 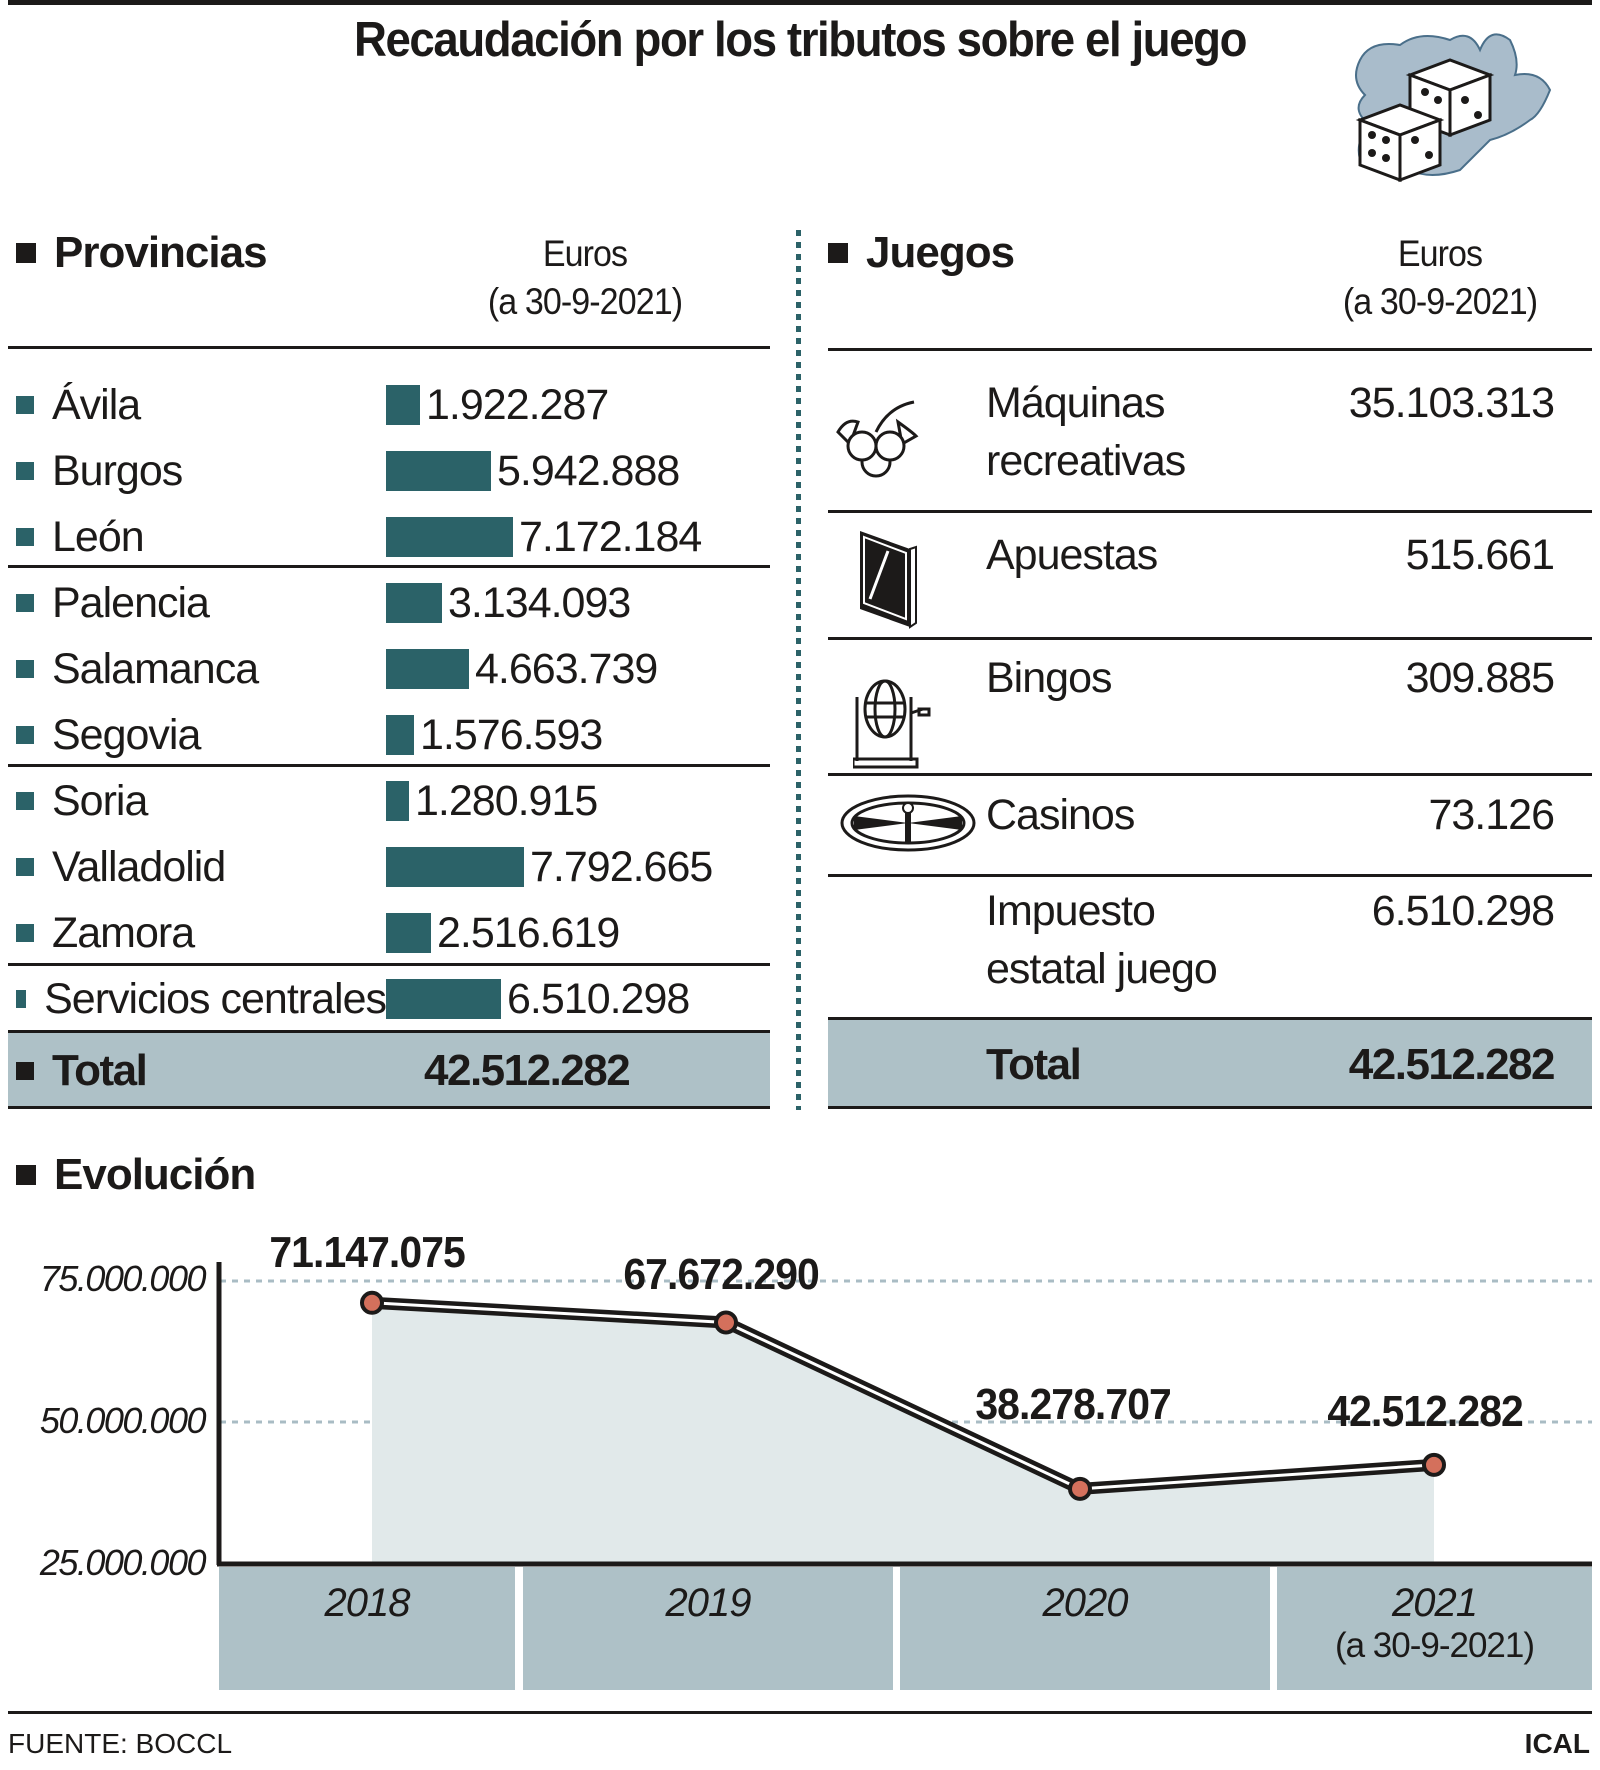 I want to click on bingo-drum-icon, so click(x=892, y=724).